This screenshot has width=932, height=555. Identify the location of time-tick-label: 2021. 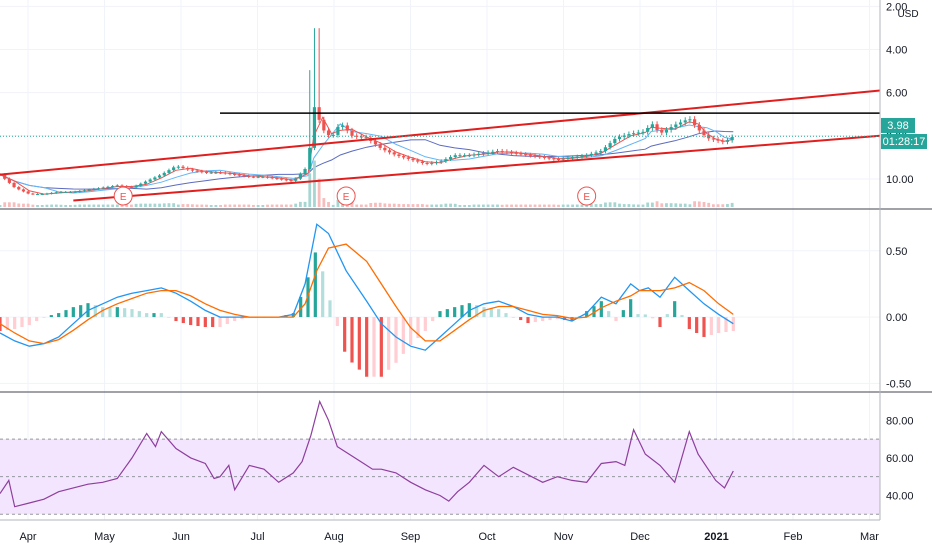
(716, 537).